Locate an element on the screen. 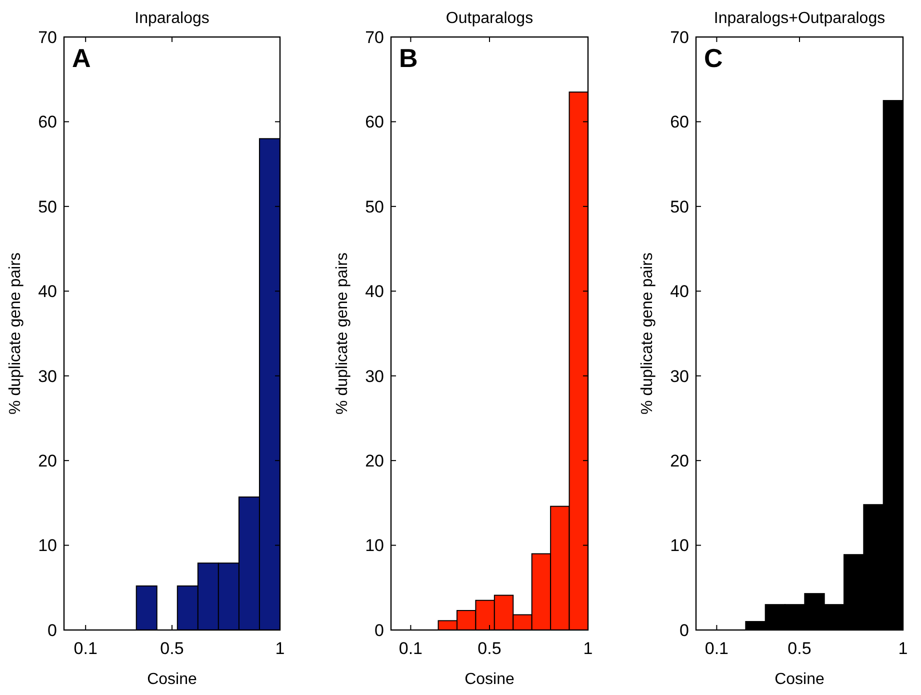 This screenshot has height=695, width=921. chart-title: Inparalogs is located at coordinates (172, 18).